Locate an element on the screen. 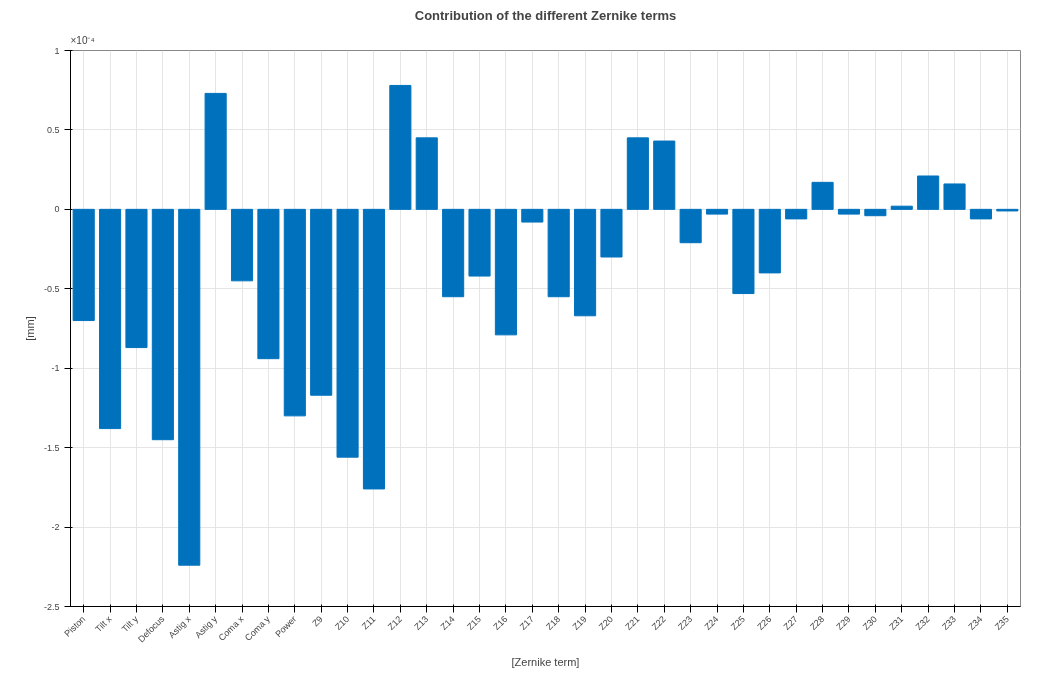 This screenshot has width=1051, height=679. x-tick-label: Tilt y is located at coordinates (130, 624).